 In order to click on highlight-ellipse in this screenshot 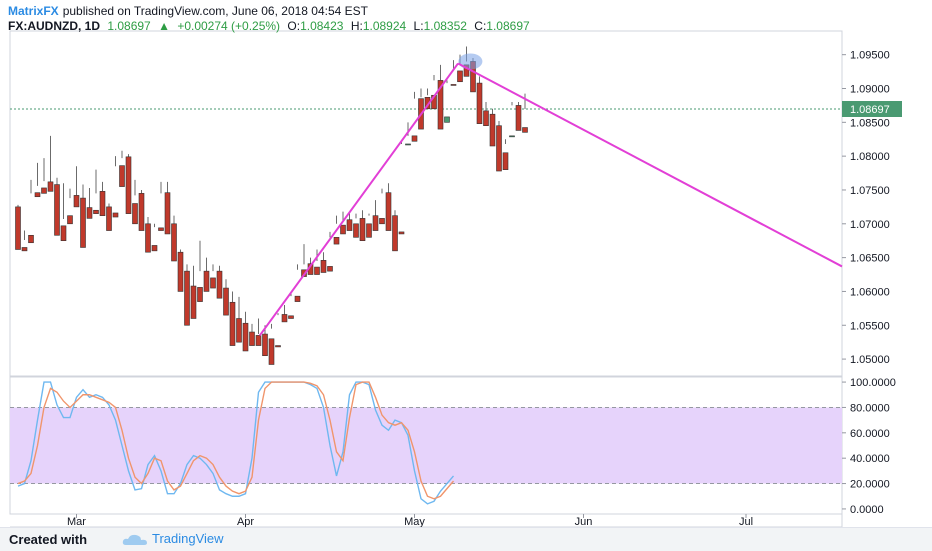, I will do `click(470, 61)`.